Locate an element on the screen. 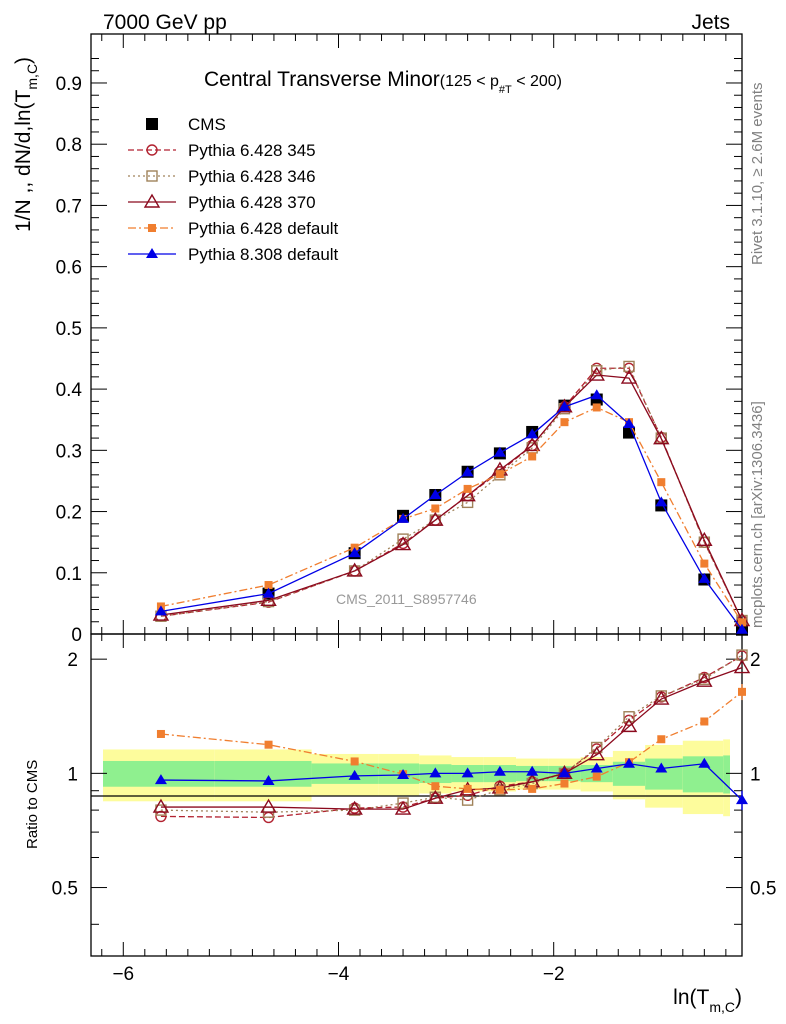  legend-item-0: CMS is located at coordinates (186, 124).